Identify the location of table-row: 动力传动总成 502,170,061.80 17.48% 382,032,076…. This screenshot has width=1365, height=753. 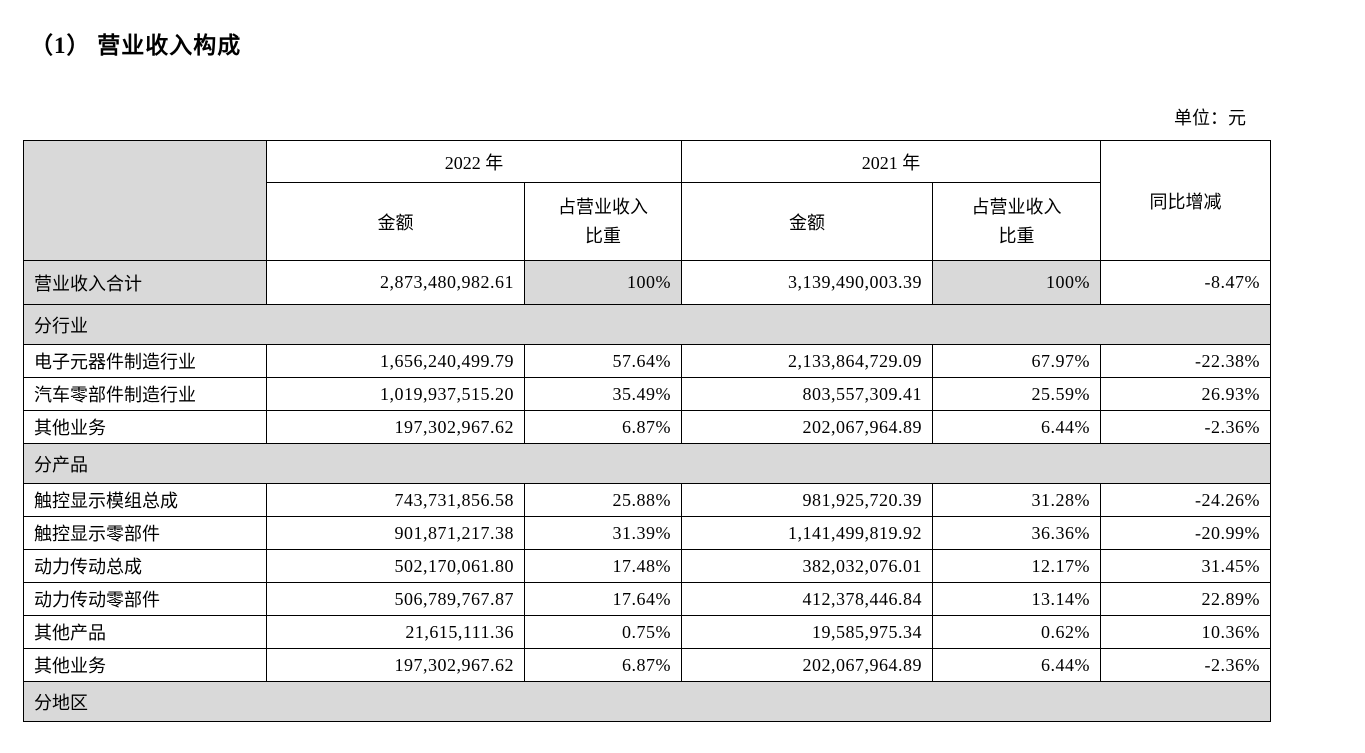
(647, 566).